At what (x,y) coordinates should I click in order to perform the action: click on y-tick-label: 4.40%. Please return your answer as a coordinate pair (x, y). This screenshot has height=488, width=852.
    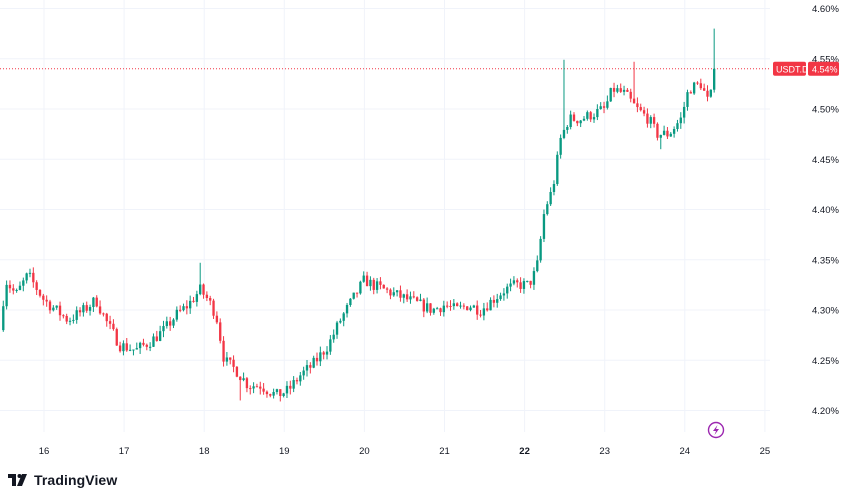
    Looking at the image, I should click on (825, 210).